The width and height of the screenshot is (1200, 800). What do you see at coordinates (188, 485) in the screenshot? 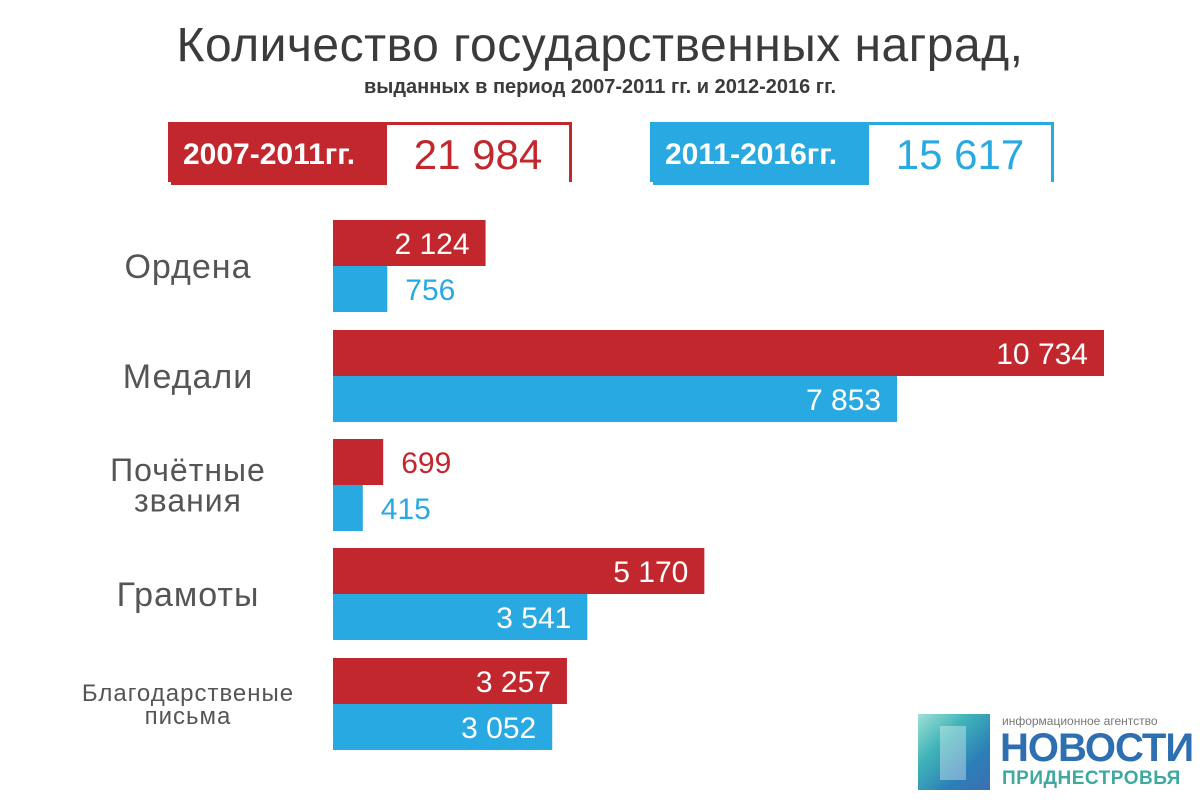
I see `category-label-2: Почётные звания` at bounding box center [188, 485].